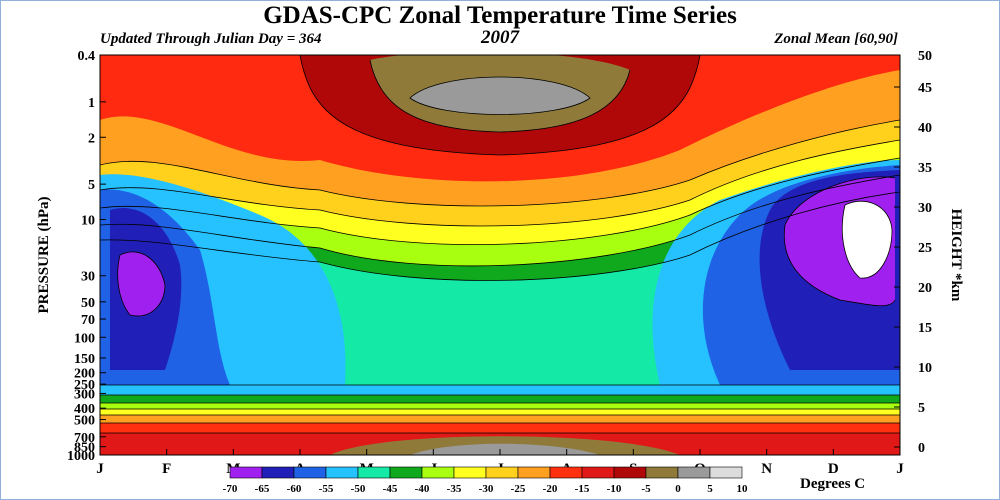 The height and width of the screenshot is (500, 1000). Describe the element at coordinates (88, 303) in the screenshot. I see `pressure-tick-label-6: 50` at that location.